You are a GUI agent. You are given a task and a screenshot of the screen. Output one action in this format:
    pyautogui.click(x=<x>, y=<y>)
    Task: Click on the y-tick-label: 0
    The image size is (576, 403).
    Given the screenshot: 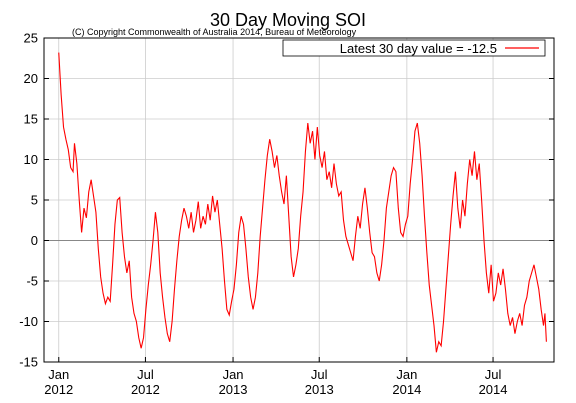 What is the action you would take?
    pyautogui.click(x=34, y=240)
    